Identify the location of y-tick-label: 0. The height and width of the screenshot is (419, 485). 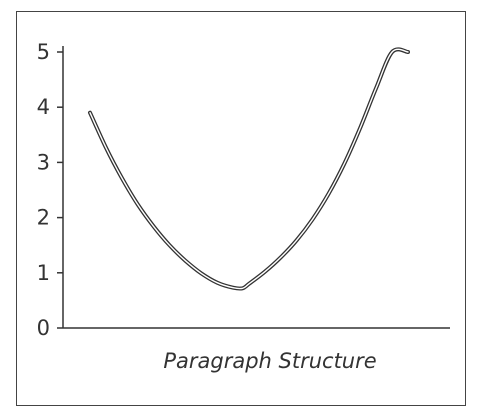
(43, 328).